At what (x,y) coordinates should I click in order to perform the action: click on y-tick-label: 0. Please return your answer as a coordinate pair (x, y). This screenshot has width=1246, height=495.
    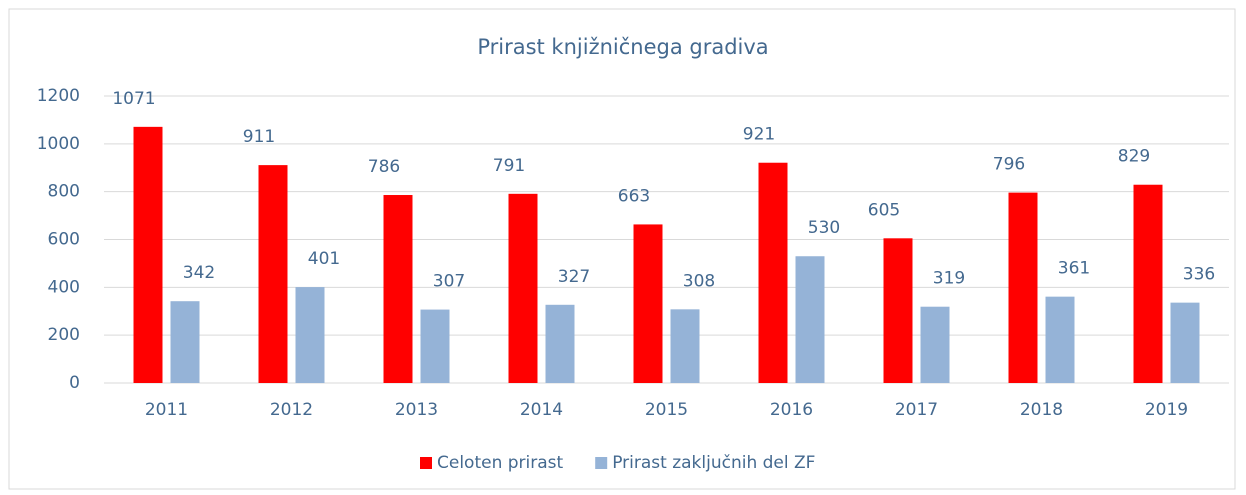
    Looking at the image, I should click on (74, 383).